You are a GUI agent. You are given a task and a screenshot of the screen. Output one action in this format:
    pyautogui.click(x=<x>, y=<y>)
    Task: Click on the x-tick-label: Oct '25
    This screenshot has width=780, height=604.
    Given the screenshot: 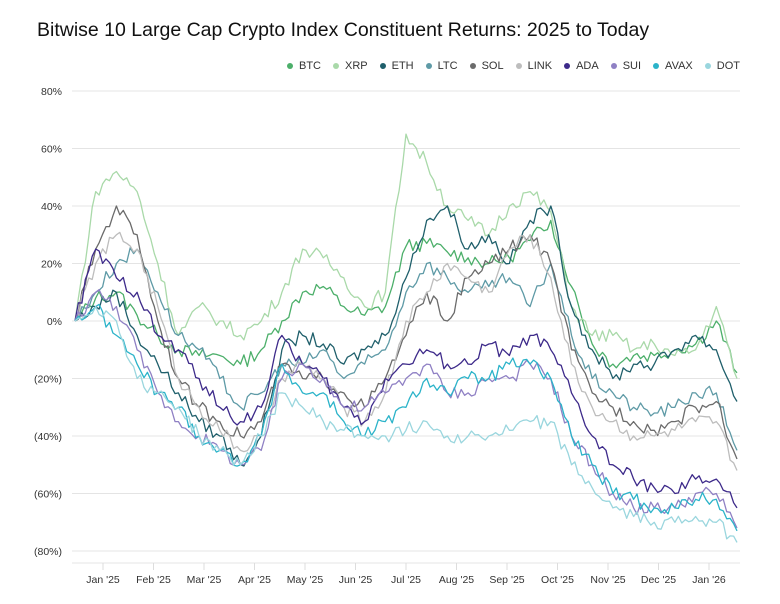 What is the action you would take?
    pyautogui.click(x=557, y=580)
    